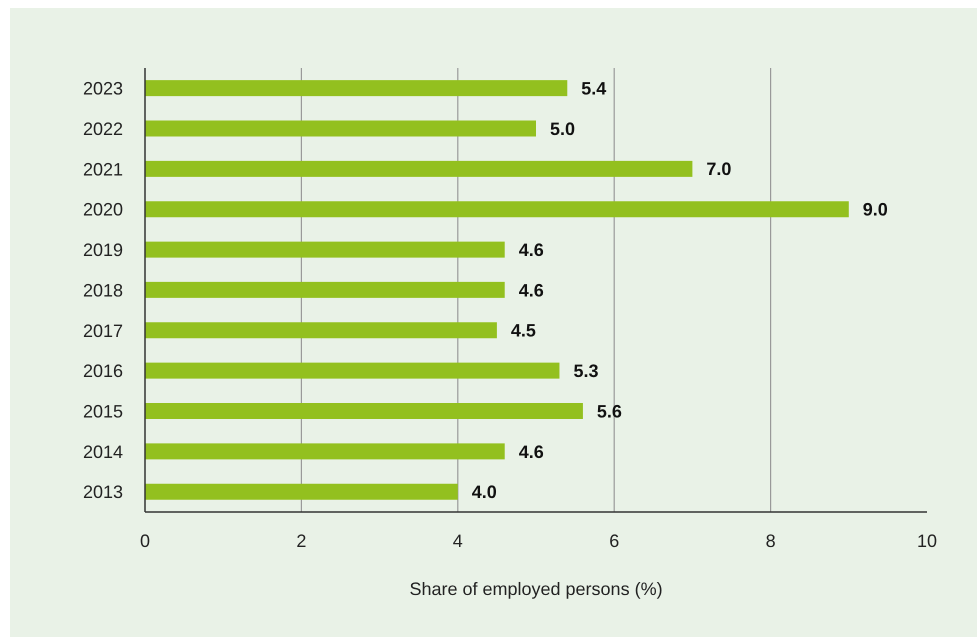 The image size is (977, 644). I want to click on x-tick-label: 6, so click(614, 540).